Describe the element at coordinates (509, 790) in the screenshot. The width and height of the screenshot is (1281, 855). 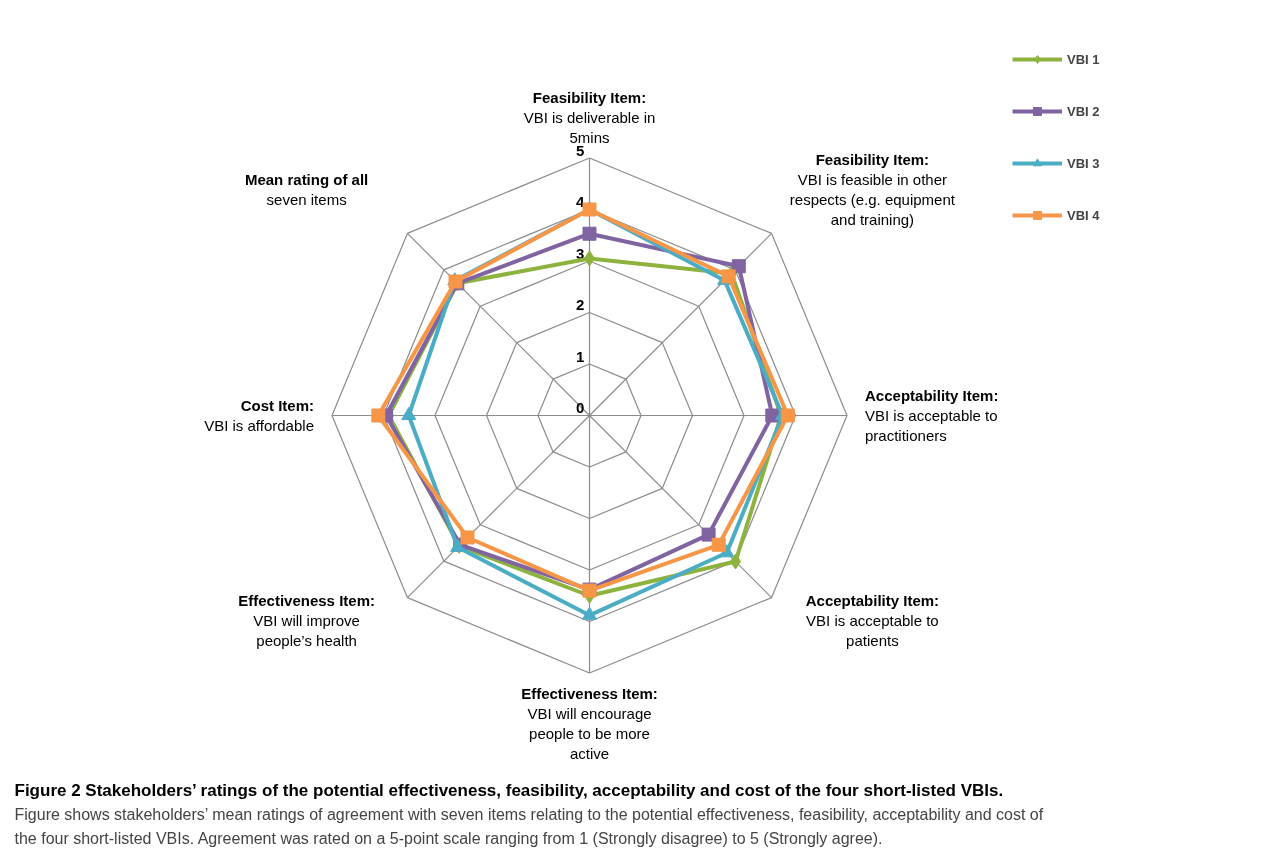
I see `text: Figure 2 Stakeholders’ ratings of the potential effectiveness, feasibility, acceptability and cost of the four short-listed VBIs.` at that location.